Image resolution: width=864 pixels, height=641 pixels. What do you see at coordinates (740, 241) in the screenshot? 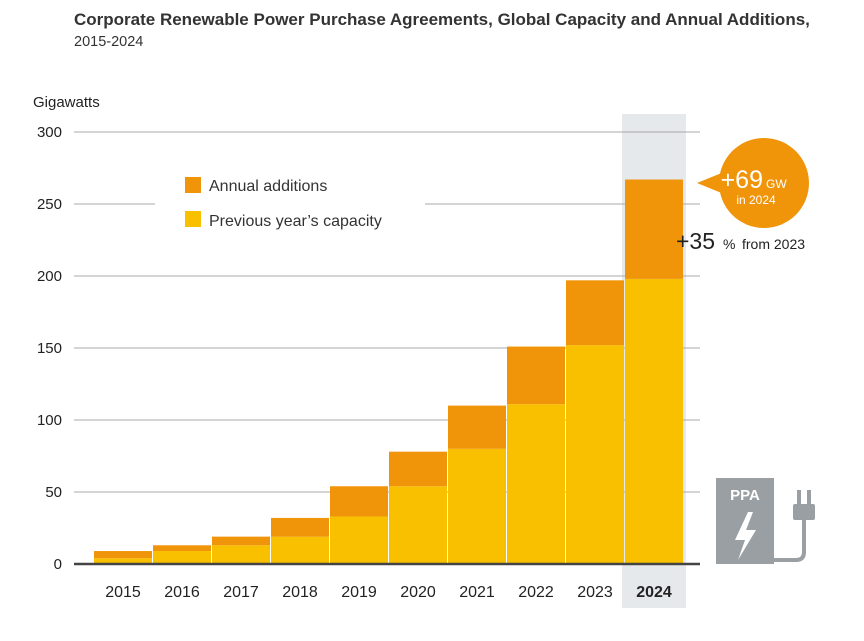
I see `growth-annotation: +35 % from 2023` at bounding box center [740, 241].